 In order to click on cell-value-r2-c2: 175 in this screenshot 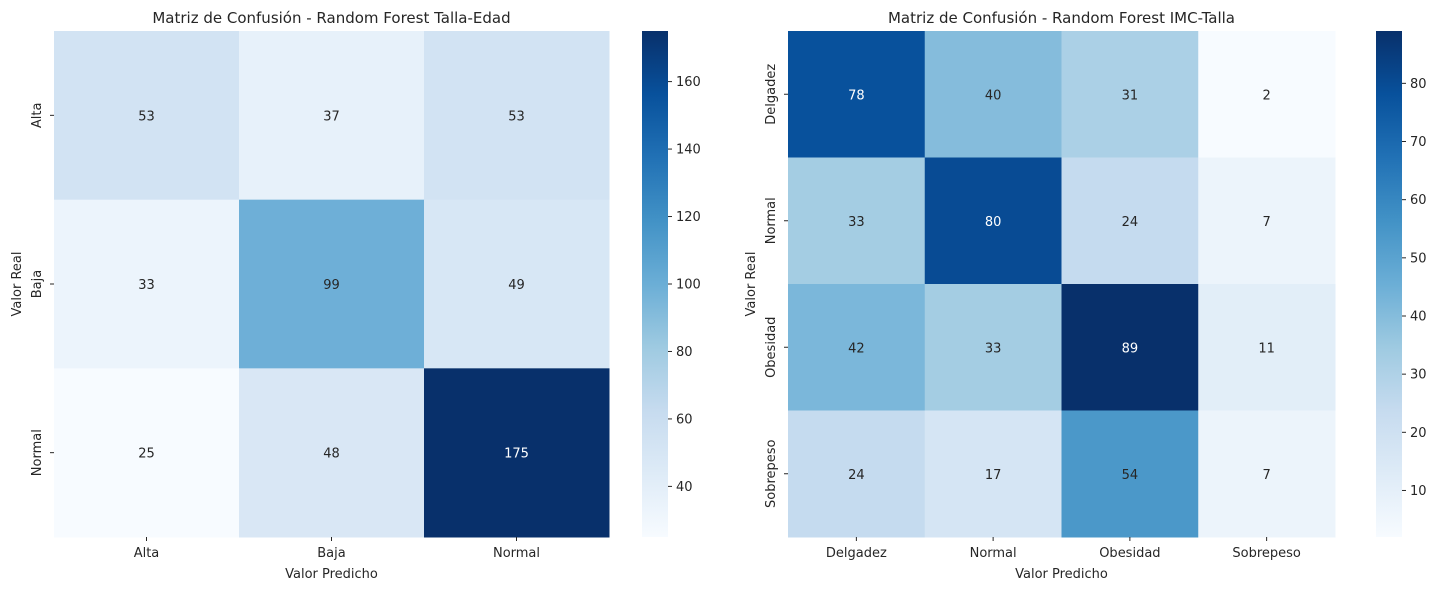, I will do `click(516, 454)`.